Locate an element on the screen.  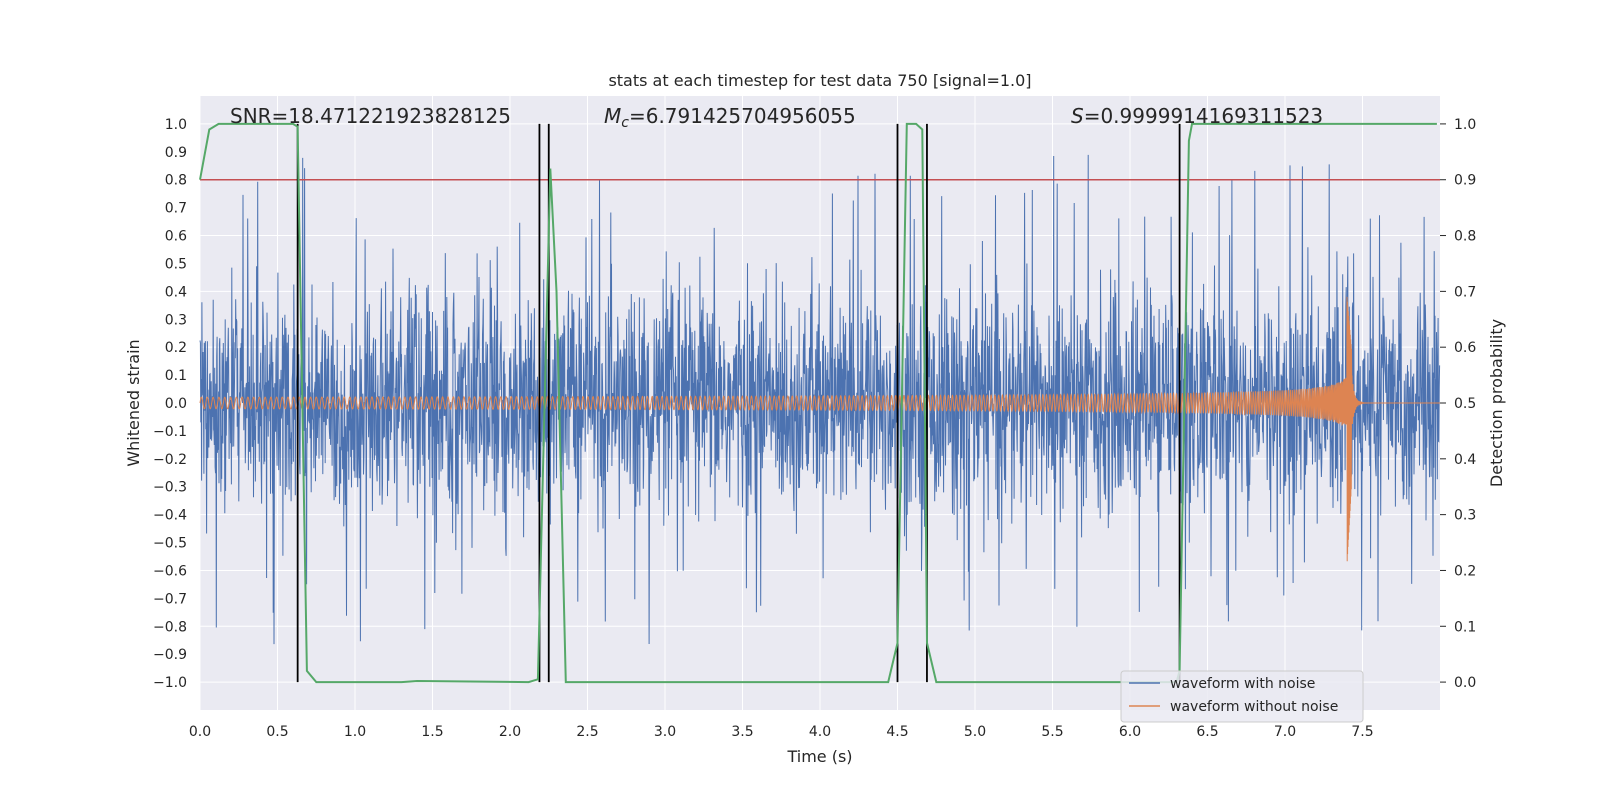
left-y-tick-label: 0.0 is located at coordinates (176, 404).